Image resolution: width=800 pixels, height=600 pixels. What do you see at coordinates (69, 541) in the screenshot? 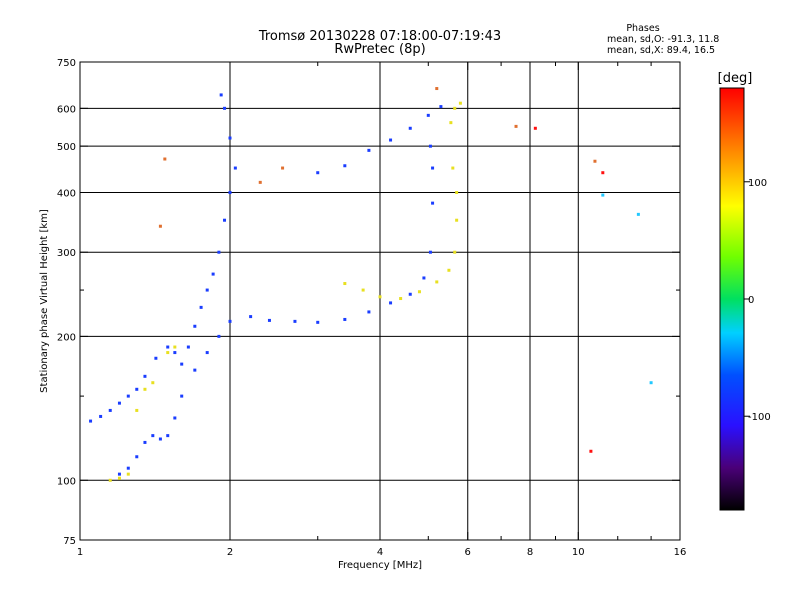
I see `y-tick-label: 75` at bounding box center [69, 541].